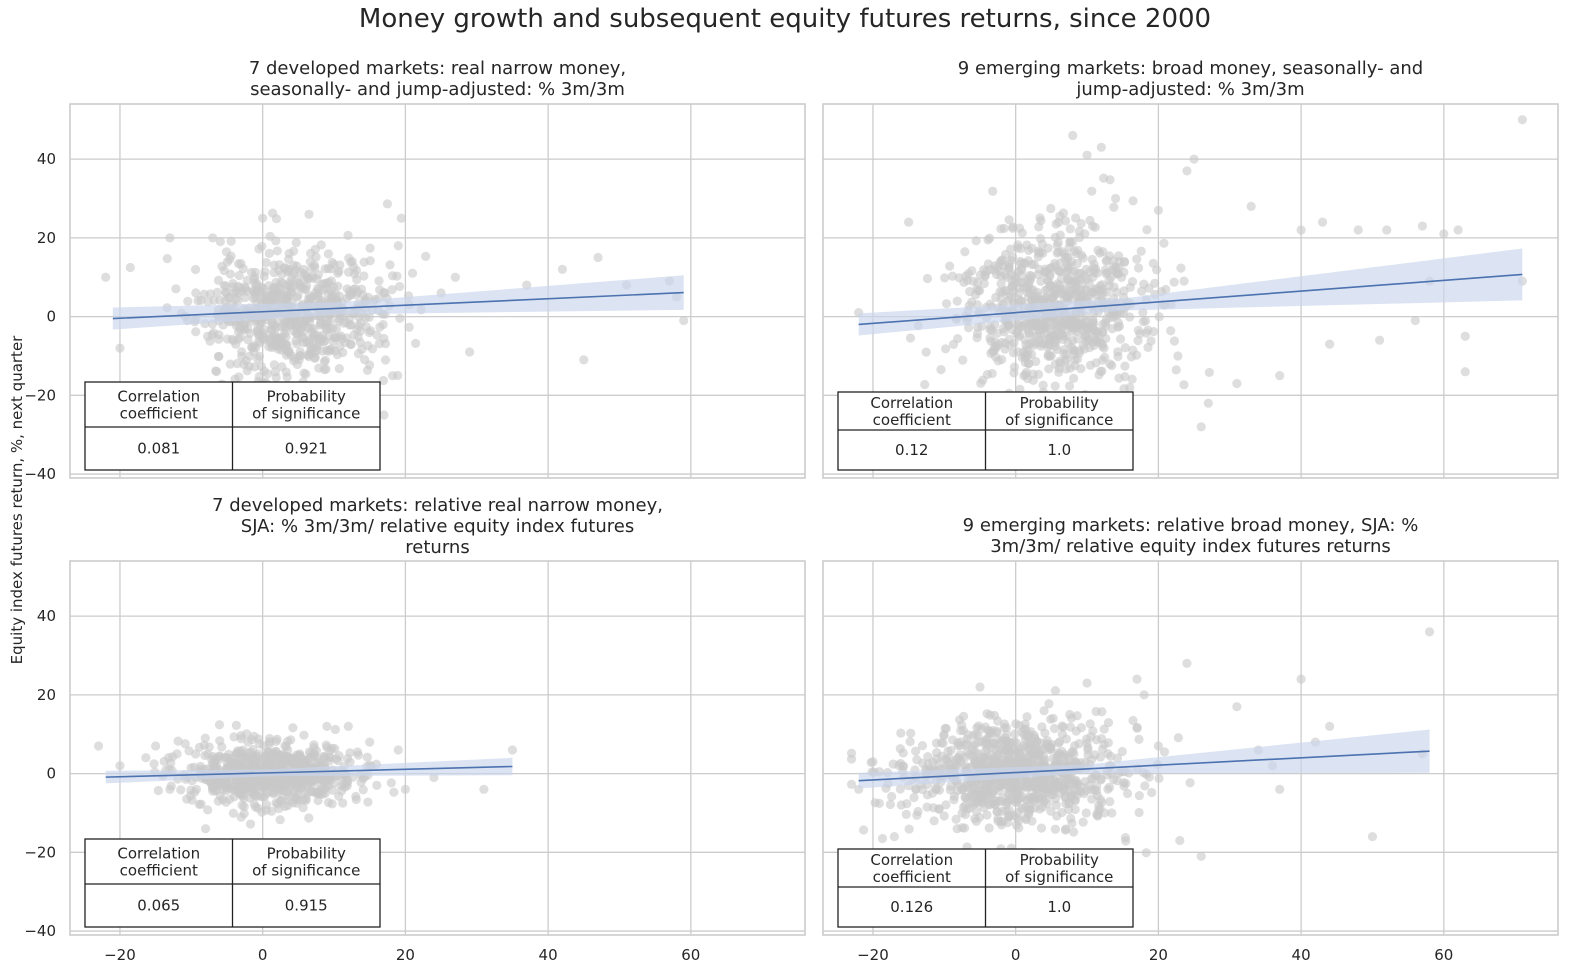  I want to click on stats-table-header-line: Correlation, so click(158, 854).